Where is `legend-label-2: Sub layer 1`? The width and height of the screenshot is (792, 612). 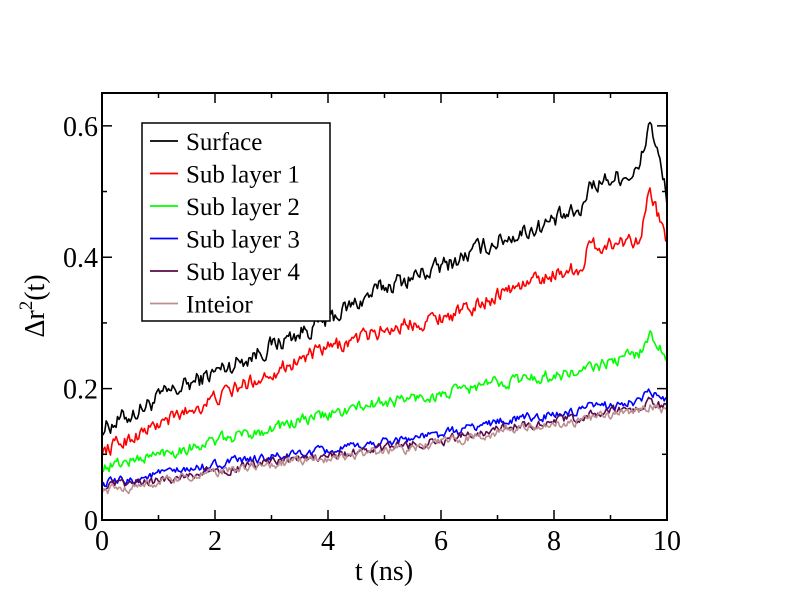 legend-label-2: Sub layer 1 is located at coordinates (243, 175).